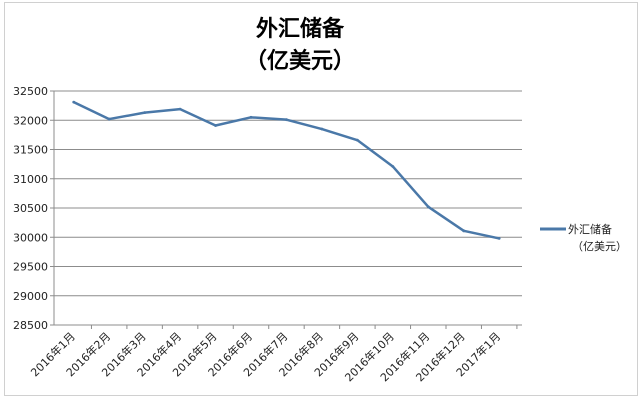 The width and height of the screenshot is (642, 400). Describe the element at coordinates (30, 91) in the screenshot. I see `y-tick-label: 32500` at that location.